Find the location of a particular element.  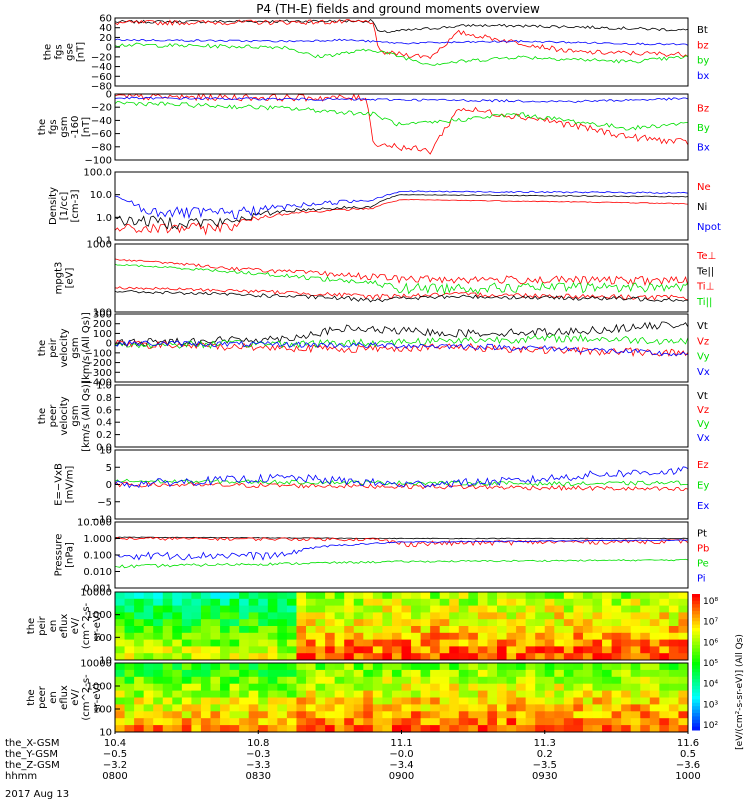

series-line-by is located at coordinates (401, 54).